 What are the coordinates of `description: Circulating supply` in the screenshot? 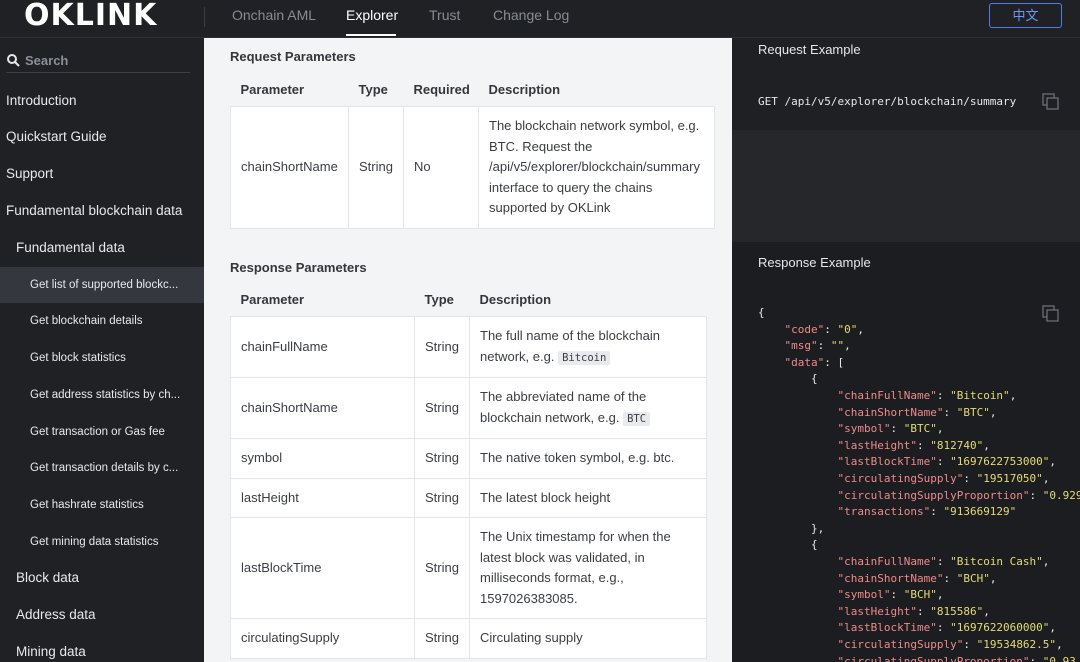 It's located at (531, 637).